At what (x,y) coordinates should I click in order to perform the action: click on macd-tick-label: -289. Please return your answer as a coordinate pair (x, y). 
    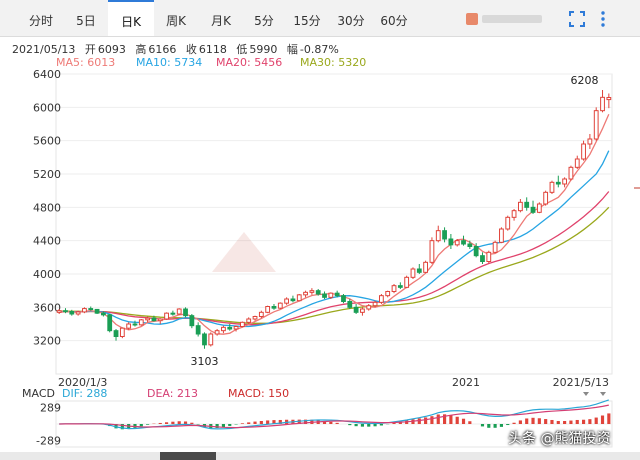
    Looking at the image, I should click on (48, 441).